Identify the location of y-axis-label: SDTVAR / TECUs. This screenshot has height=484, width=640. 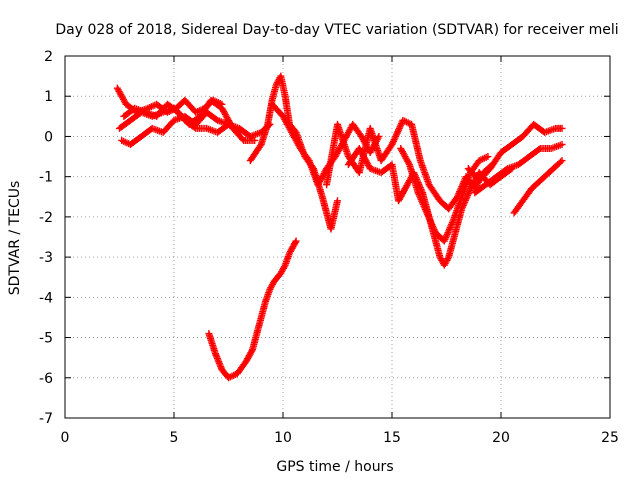
(15, 238).